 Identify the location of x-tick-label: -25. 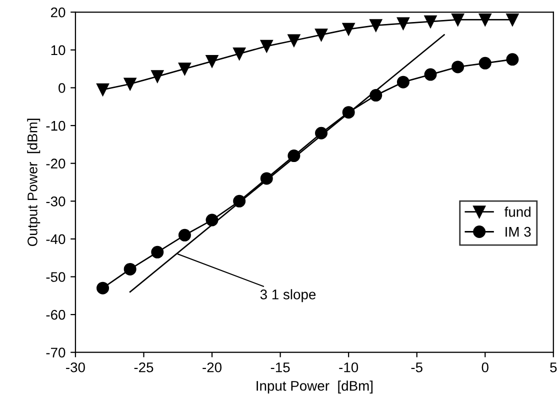
(144, 367).